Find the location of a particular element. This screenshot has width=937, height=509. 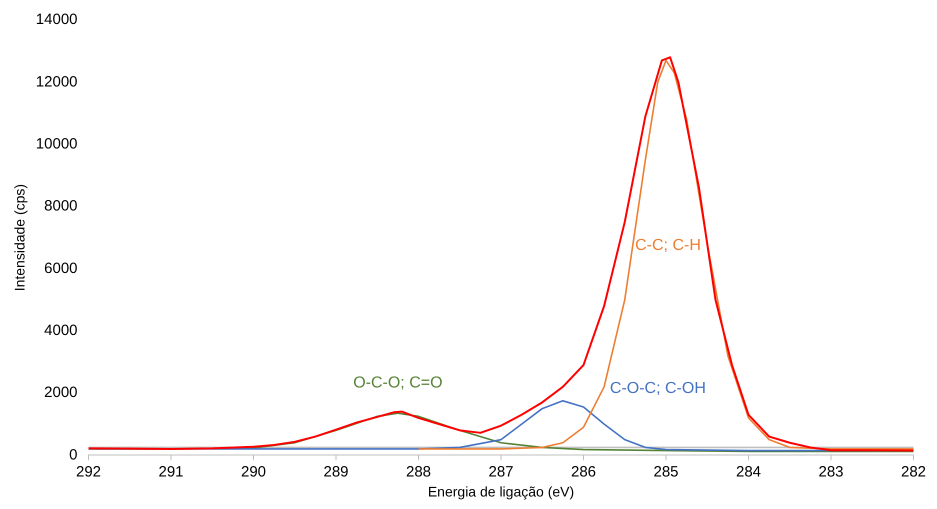

x-tick-label: 287 is located at coordinates (501, 471).